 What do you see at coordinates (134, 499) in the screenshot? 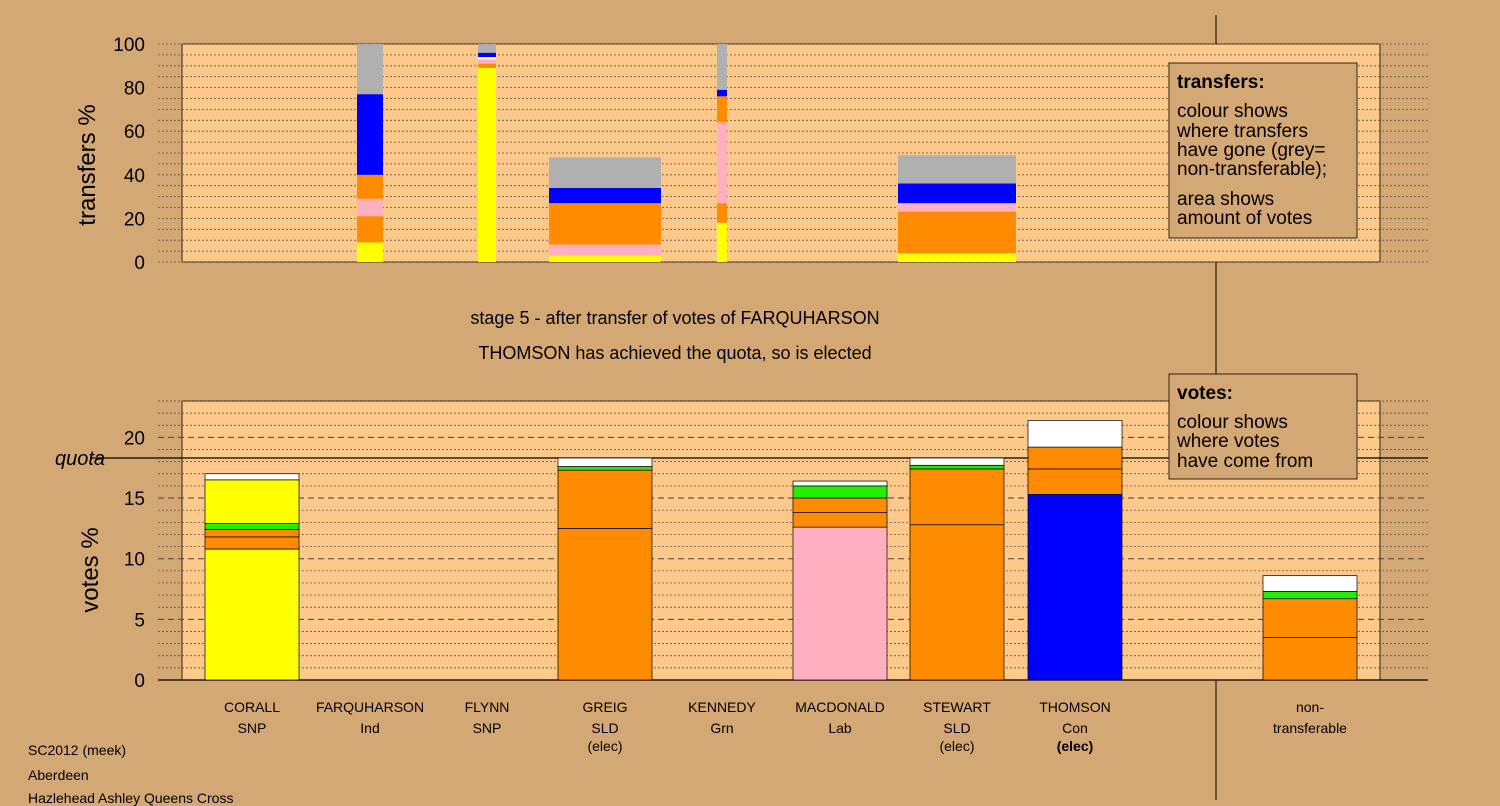
I see `votes-y-tick-label: 15` at bounding box center [134, 499].